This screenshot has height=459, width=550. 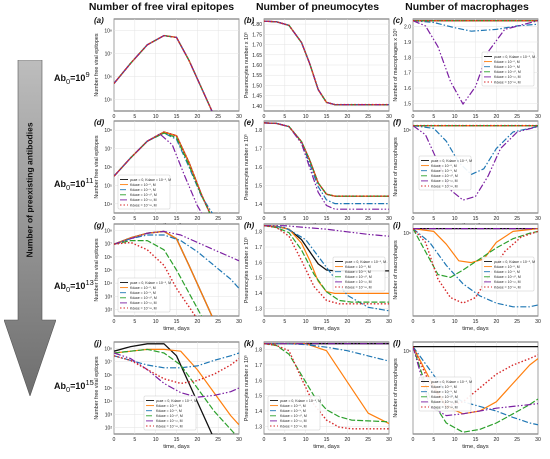 I want to click on y-tick-label: 1.7, so click(x=258, y=366).